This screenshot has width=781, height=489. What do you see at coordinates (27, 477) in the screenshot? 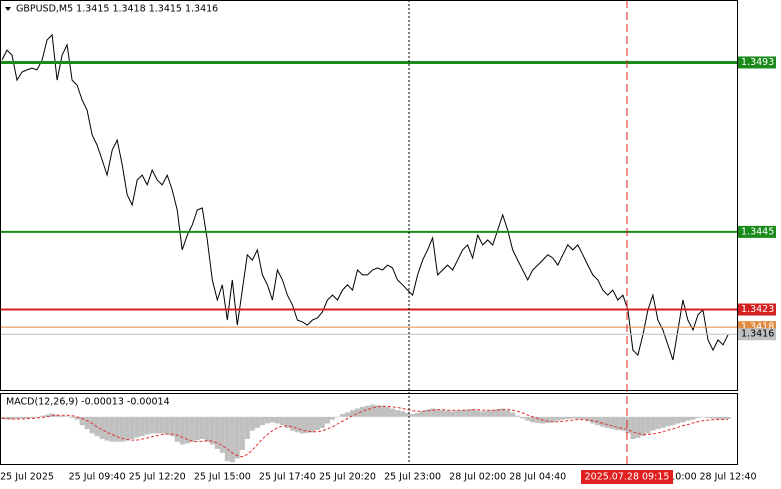
I see `x-tick-label: 25 Jul 2025` at bounding box center [27, 477].